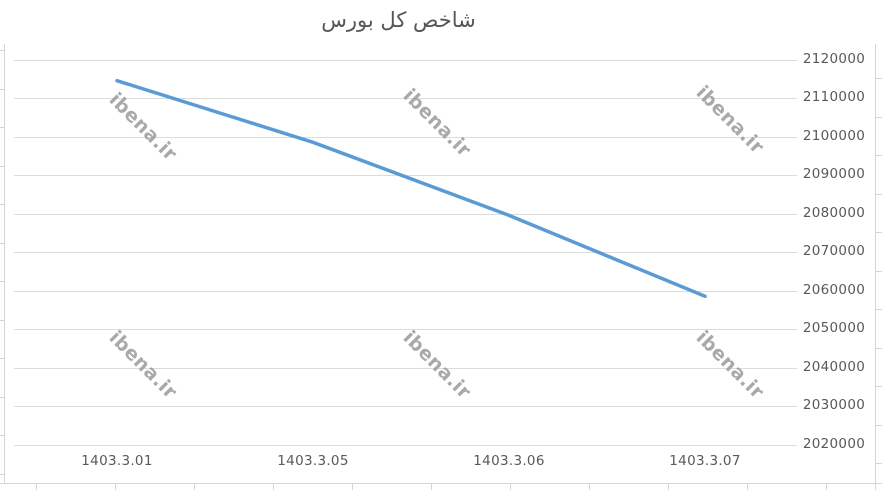 This screenshot has height=490, width=882. Describe the element at coordinates (834, 174) in the screenshot. I see `y-axis-tick-label: 2090000` at that location.